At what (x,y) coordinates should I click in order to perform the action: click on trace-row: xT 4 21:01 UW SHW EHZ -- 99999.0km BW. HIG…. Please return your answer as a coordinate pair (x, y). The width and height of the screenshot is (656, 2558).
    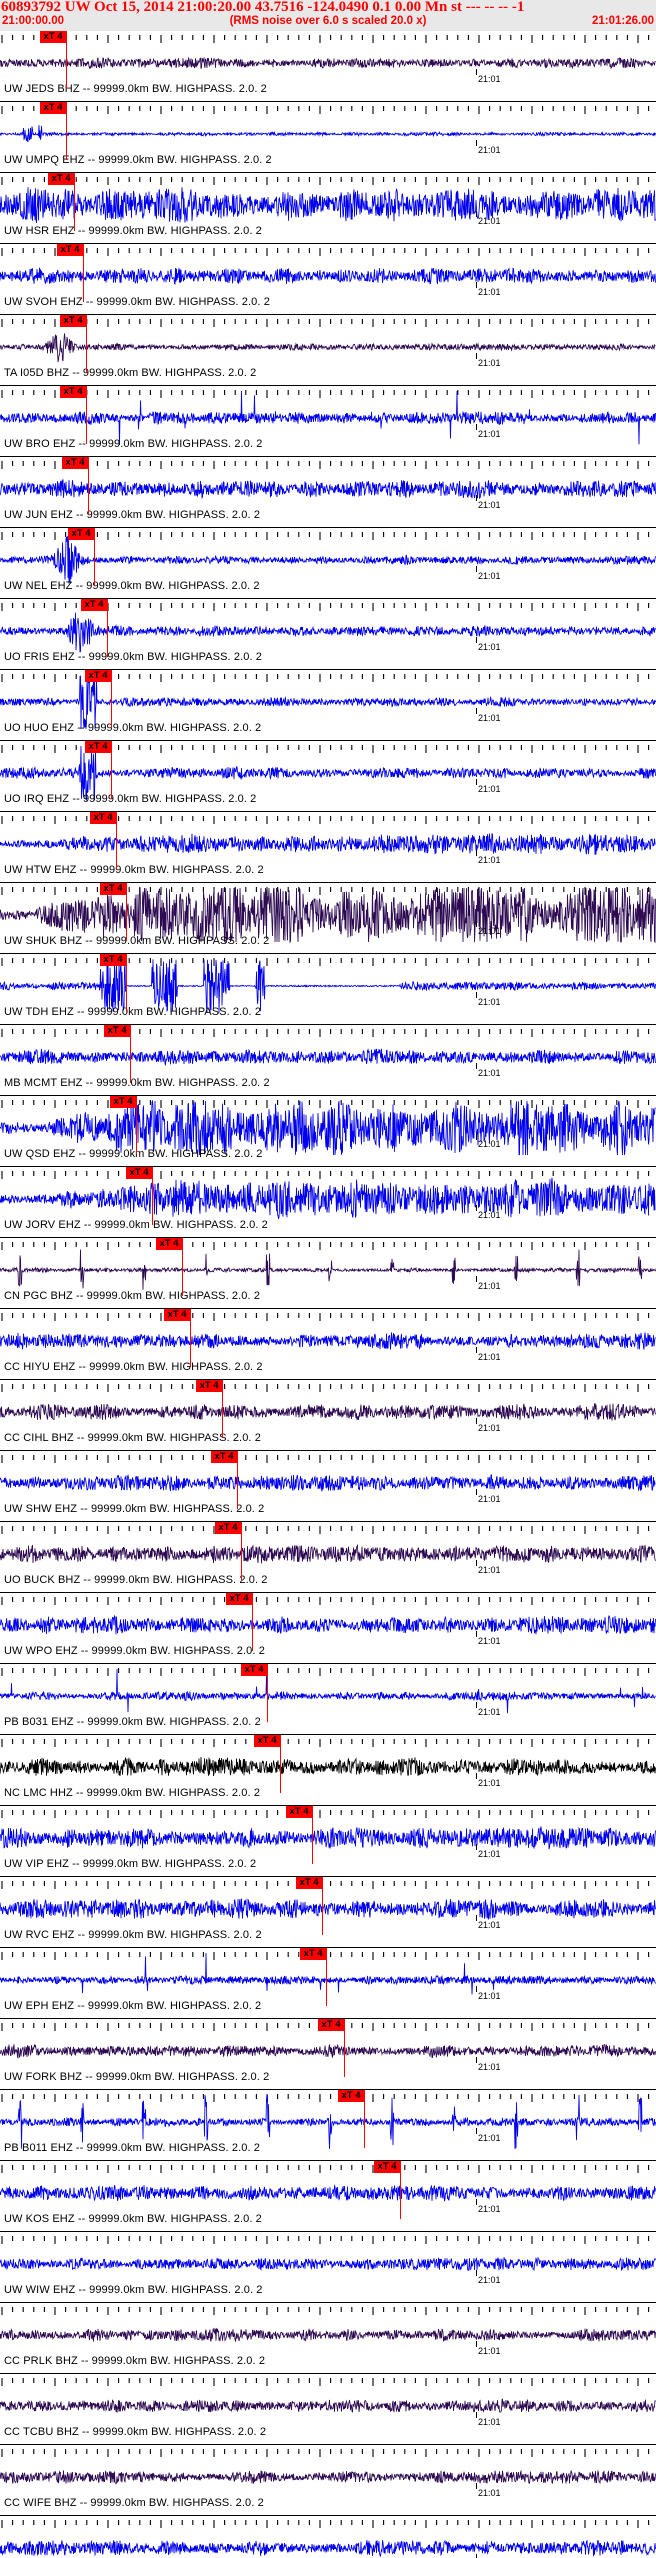
    Looking at the image, I should click on (328, 1486).